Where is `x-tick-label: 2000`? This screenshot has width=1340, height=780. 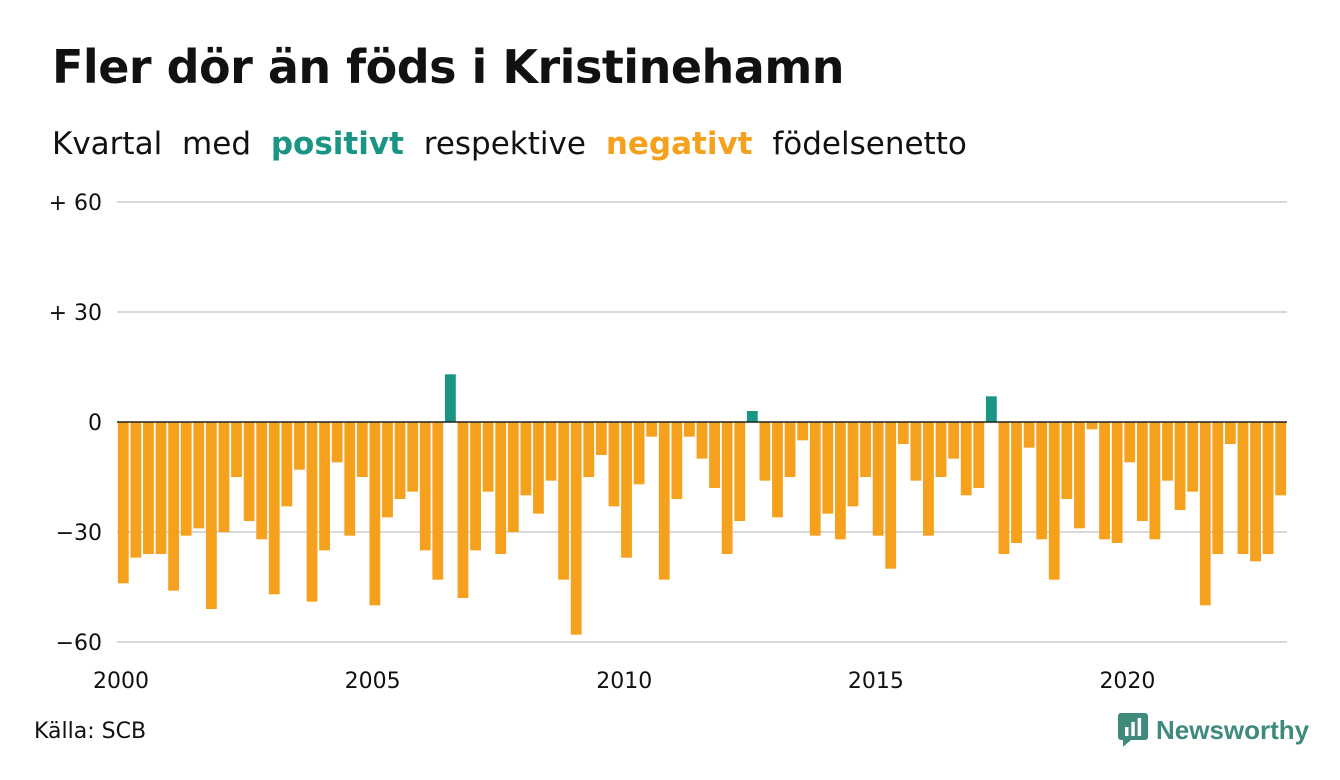 x-tick-label: 2000 is located at coordinates (121, 681).